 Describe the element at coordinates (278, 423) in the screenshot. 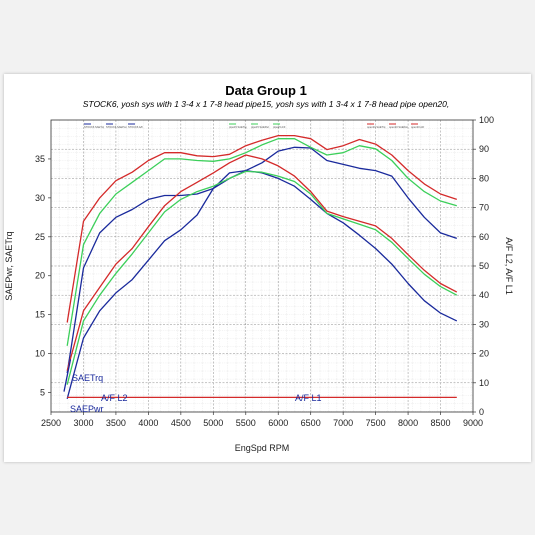

I see `x-tick-label: 6000` at that location.